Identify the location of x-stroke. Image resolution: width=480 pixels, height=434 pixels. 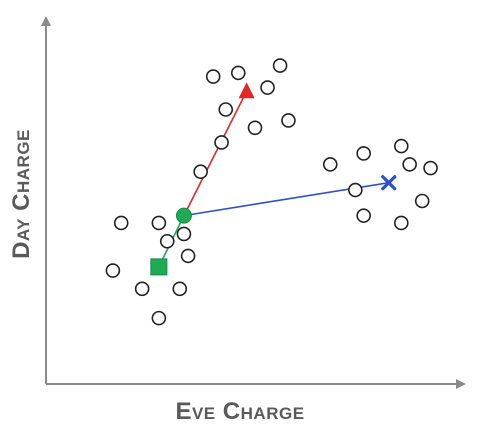
(389, 183).